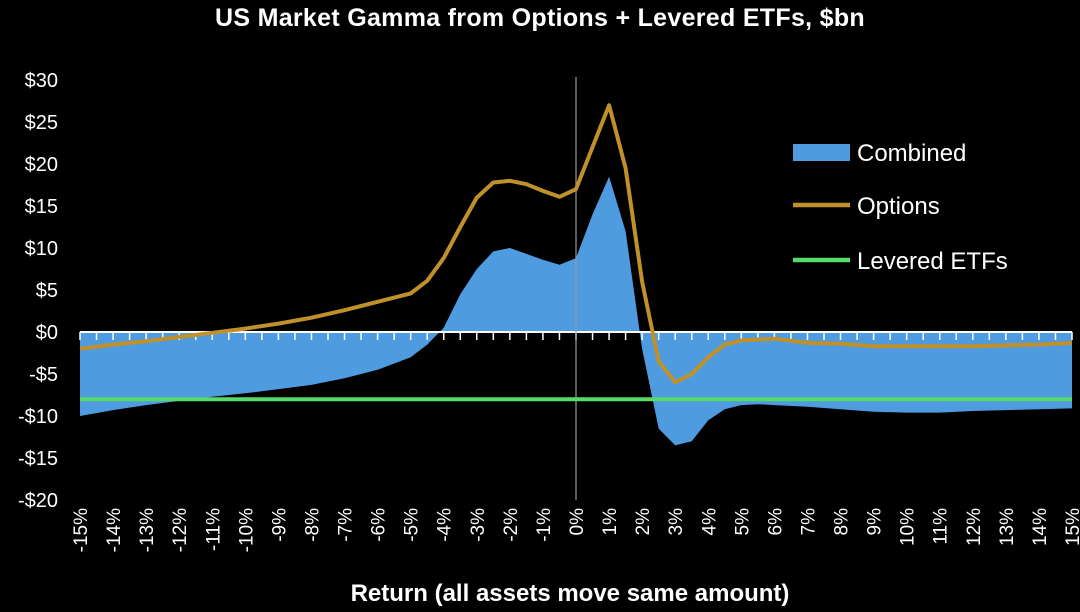 The width and height of the screenshot is (1080, 612). Describe the element at coordinates (709, 522) in the screenshot. I see `x-tick-label: 4%` at that location.